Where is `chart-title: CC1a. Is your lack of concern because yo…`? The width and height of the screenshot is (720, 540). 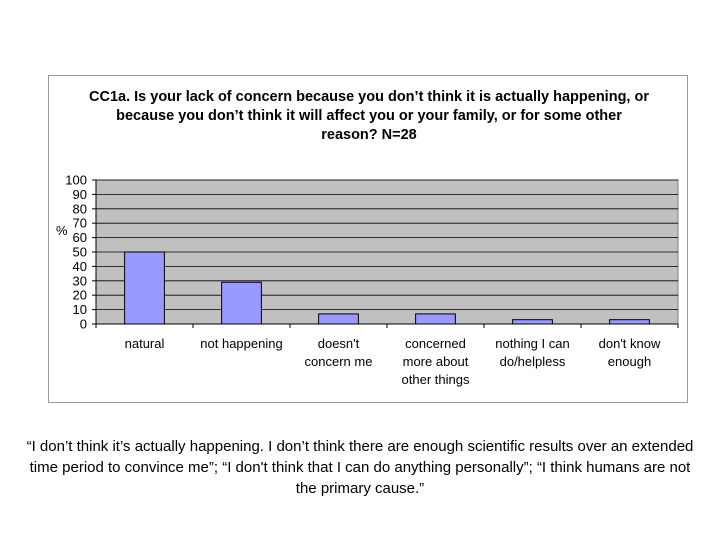
chart-title: CC1a. Is your lack of concern because yo… is located at coordinates (369, 116).